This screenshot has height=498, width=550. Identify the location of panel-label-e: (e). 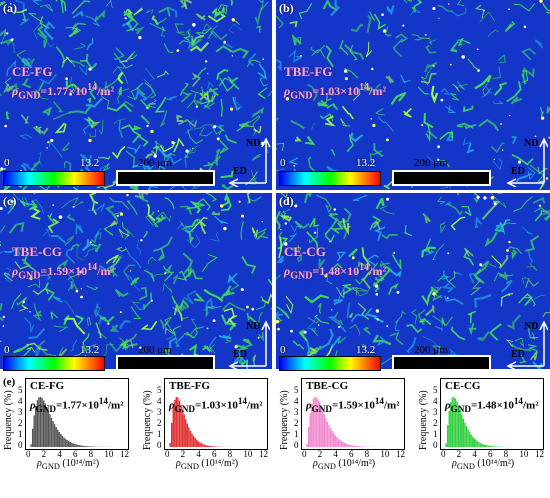
(9, 382).